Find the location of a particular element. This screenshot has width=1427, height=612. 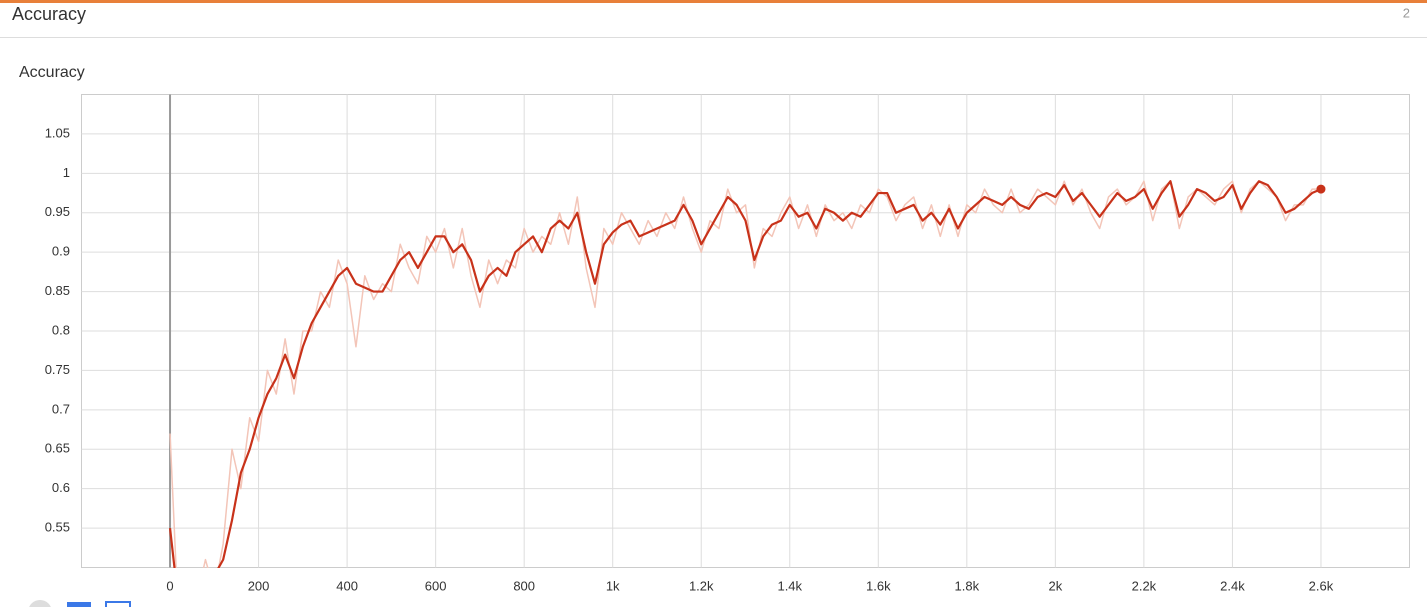

x-tick-label: 1k is located at coordinates (613, 585).